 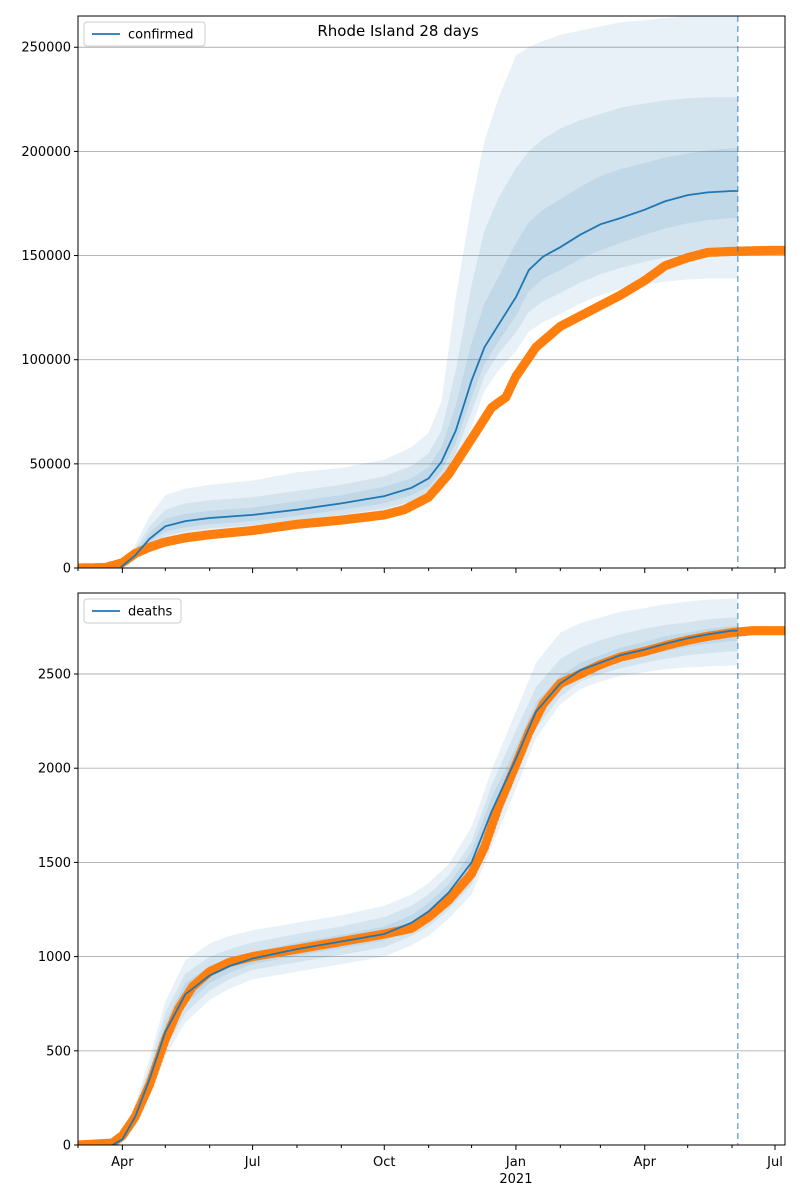 I want to click on y-tick-label: 200000, so click(x=46, y=152).